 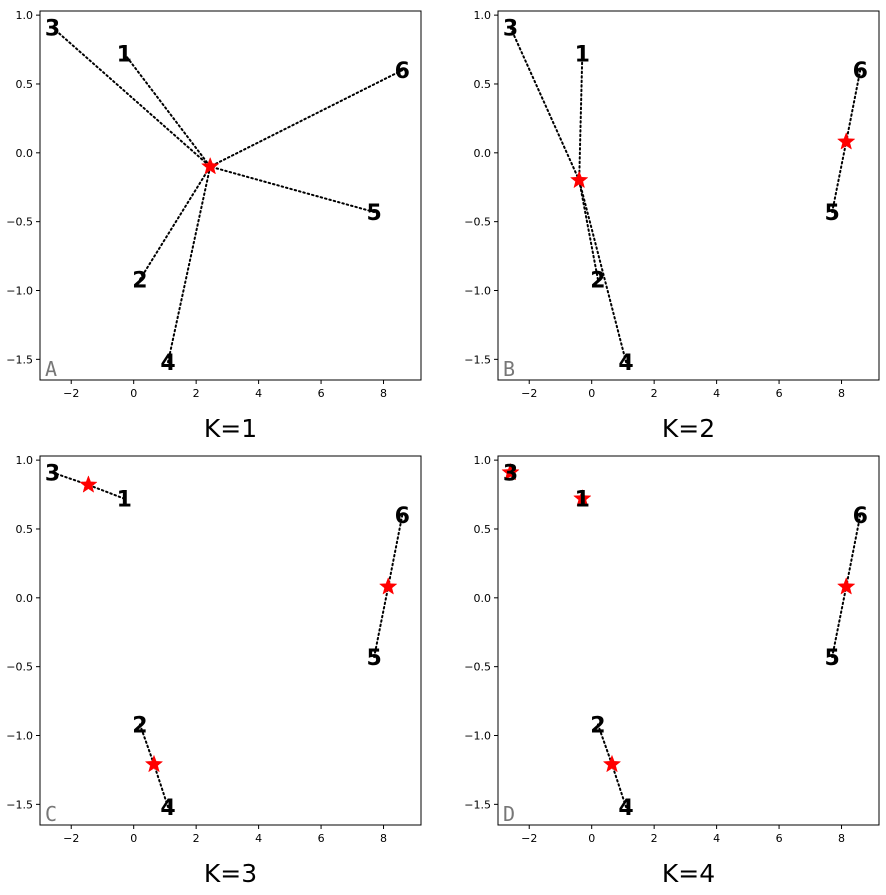 I want to click on subplot-title: K=1, so click(x=230, y=428).